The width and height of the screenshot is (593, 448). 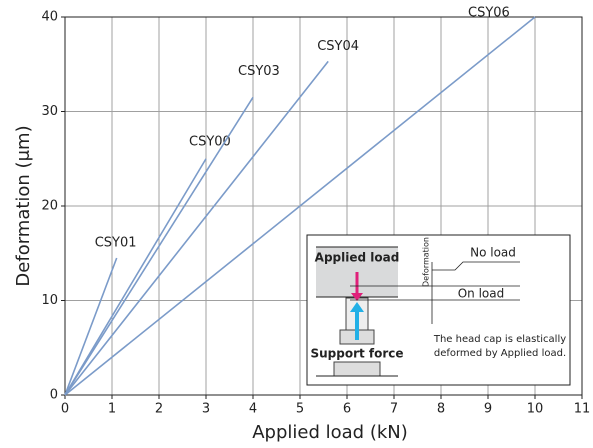 What do you see at coordinates (49, 300) in the screenshot?
I see `y-tick-label: 10` at bounding box center [49, 300].